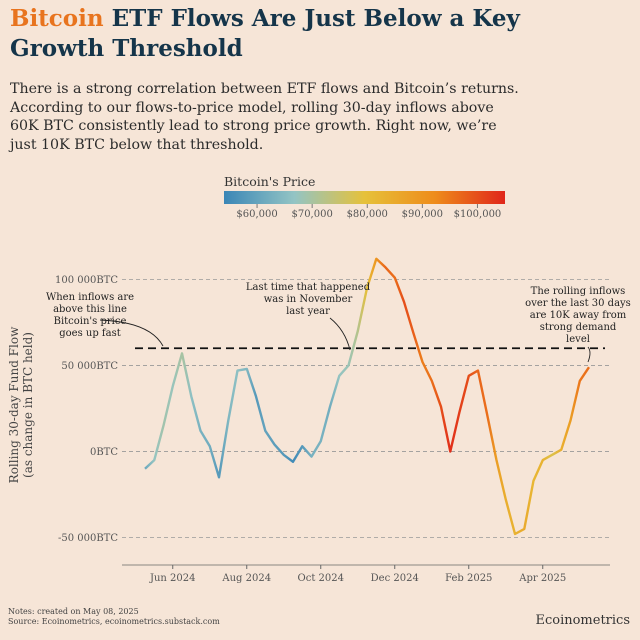  I want to click on annotation: Bitcoin's price, so click(90, 321).